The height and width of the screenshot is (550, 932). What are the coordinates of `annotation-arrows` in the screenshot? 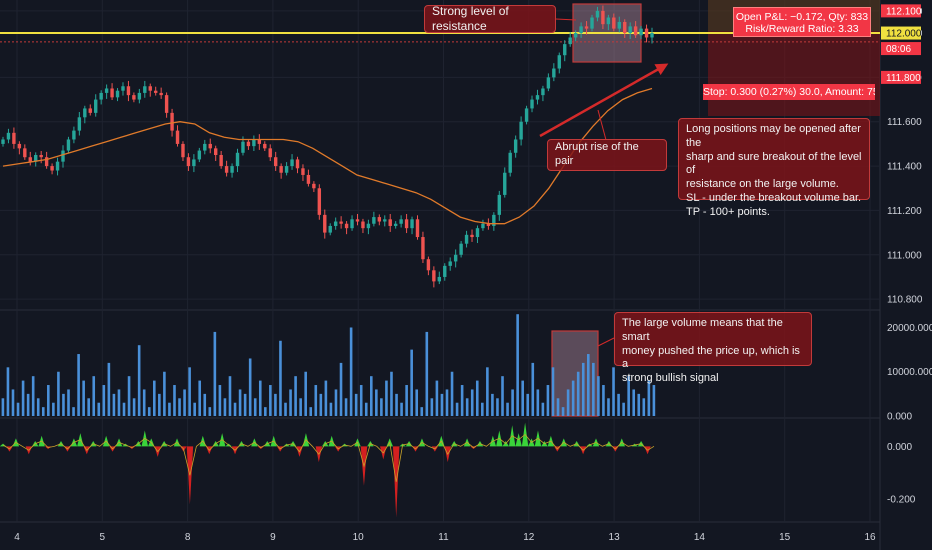 It's located at (604, 182).